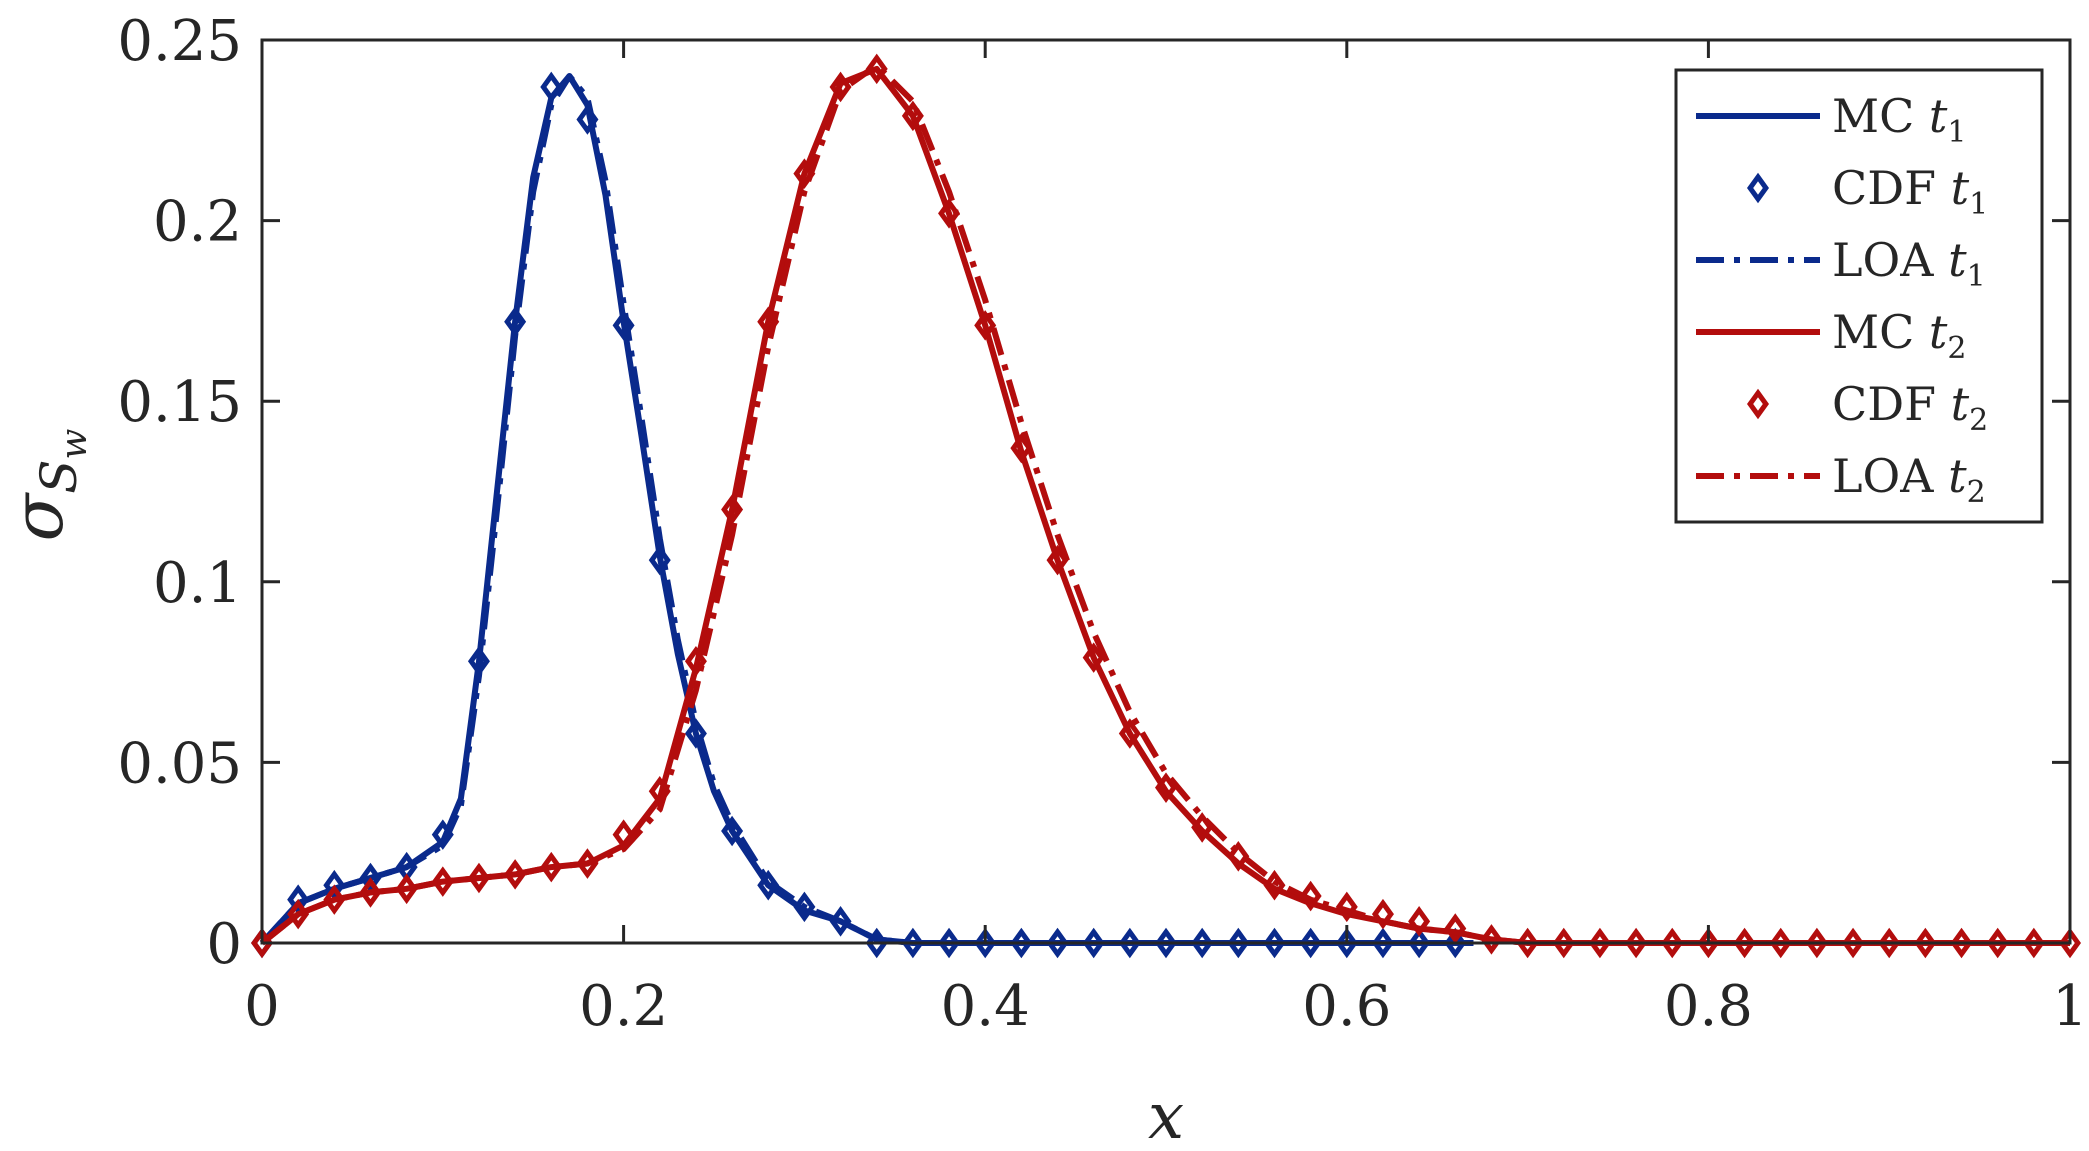 Image resolution: width=2089 pixels, height=1151 pixels. What do you see at coordinates (47, 484) in the screenshot?
I see `y-axis-label: σSw` at bounding box center [47, 484].